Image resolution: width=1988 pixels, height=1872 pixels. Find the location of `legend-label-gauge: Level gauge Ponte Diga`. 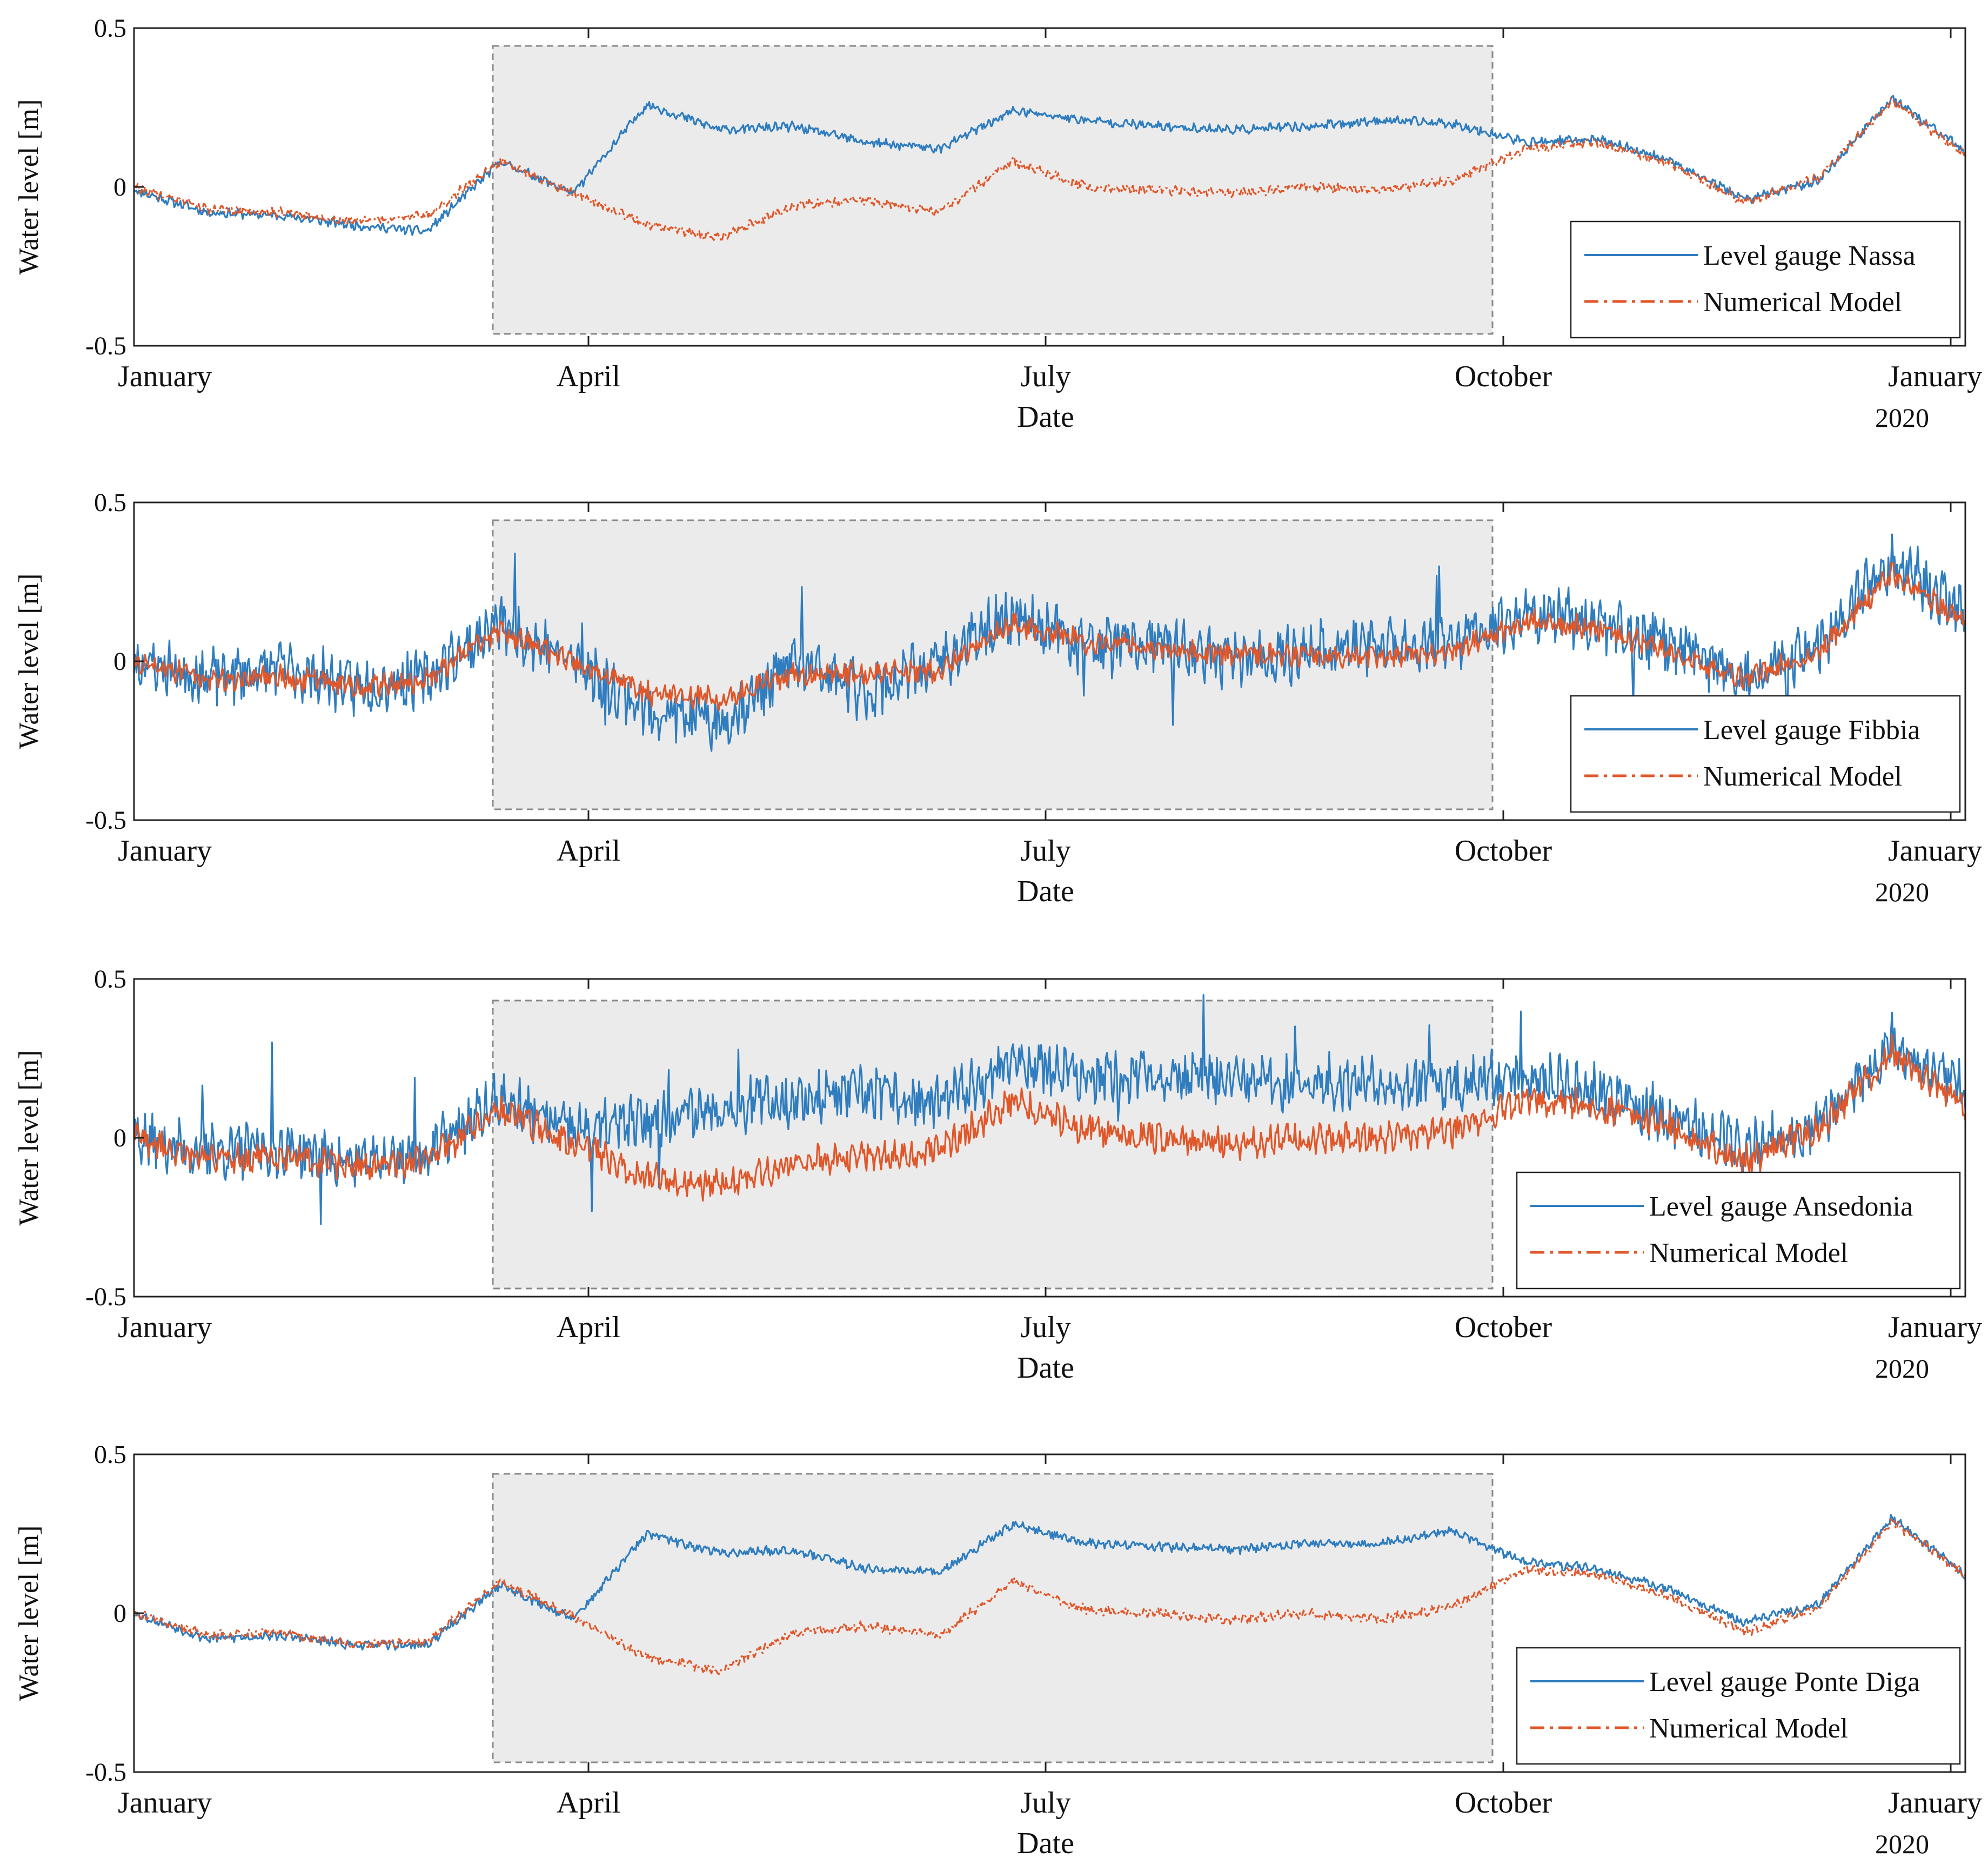

legend-label-gauge: Level gauge Ponte Diga is located at coordinates (1784, 1682).